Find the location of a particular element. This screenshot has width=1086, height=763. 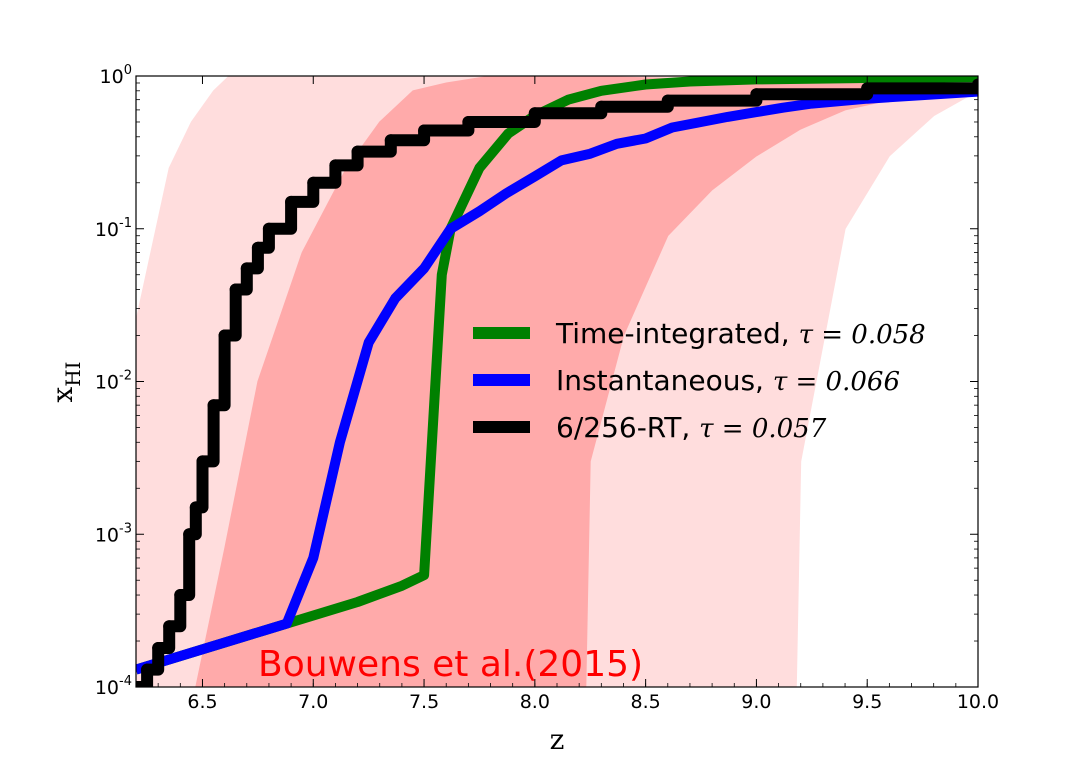

y-tick-exp: -4 is located at coordinates (125, 681).